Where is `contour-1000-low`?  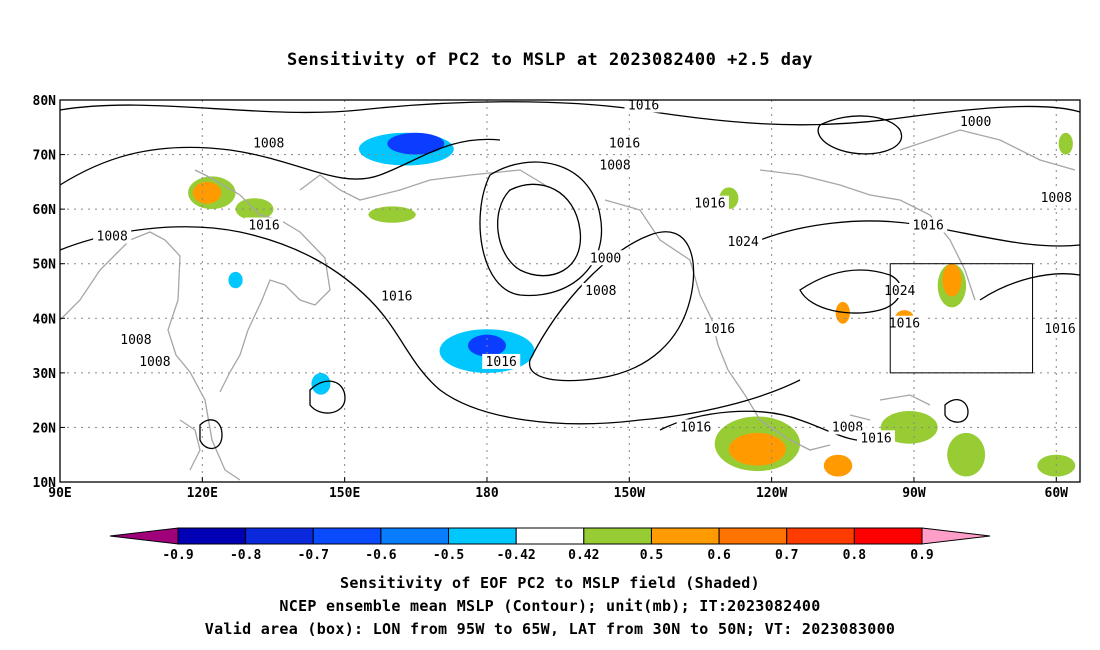
contour-1000-low is located at coordinates (539, 230).